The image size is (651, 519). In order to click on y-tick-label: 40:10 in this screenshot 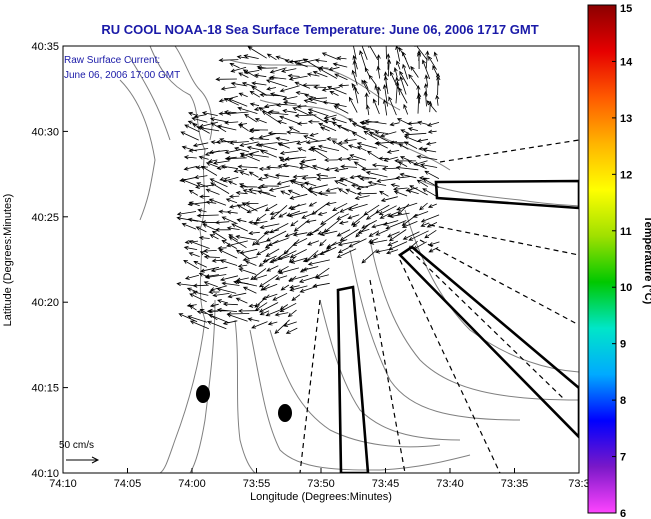, I will do `click(45, 474)`.